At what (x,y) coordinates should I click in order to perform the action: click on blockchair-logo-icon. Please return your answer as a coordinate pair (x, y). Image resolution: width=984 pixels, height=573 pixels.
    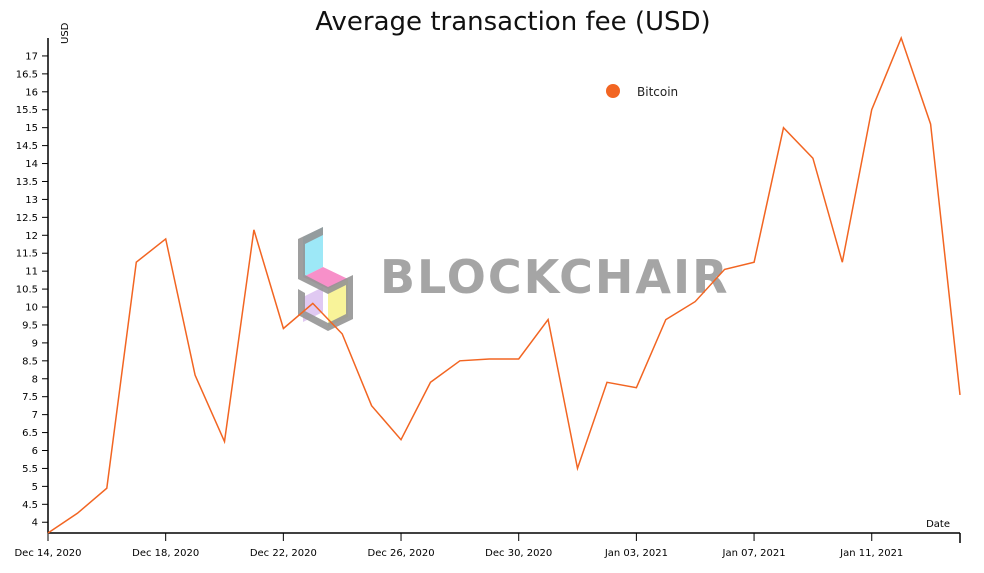
    Looking at the image, I should click on (325, 279).